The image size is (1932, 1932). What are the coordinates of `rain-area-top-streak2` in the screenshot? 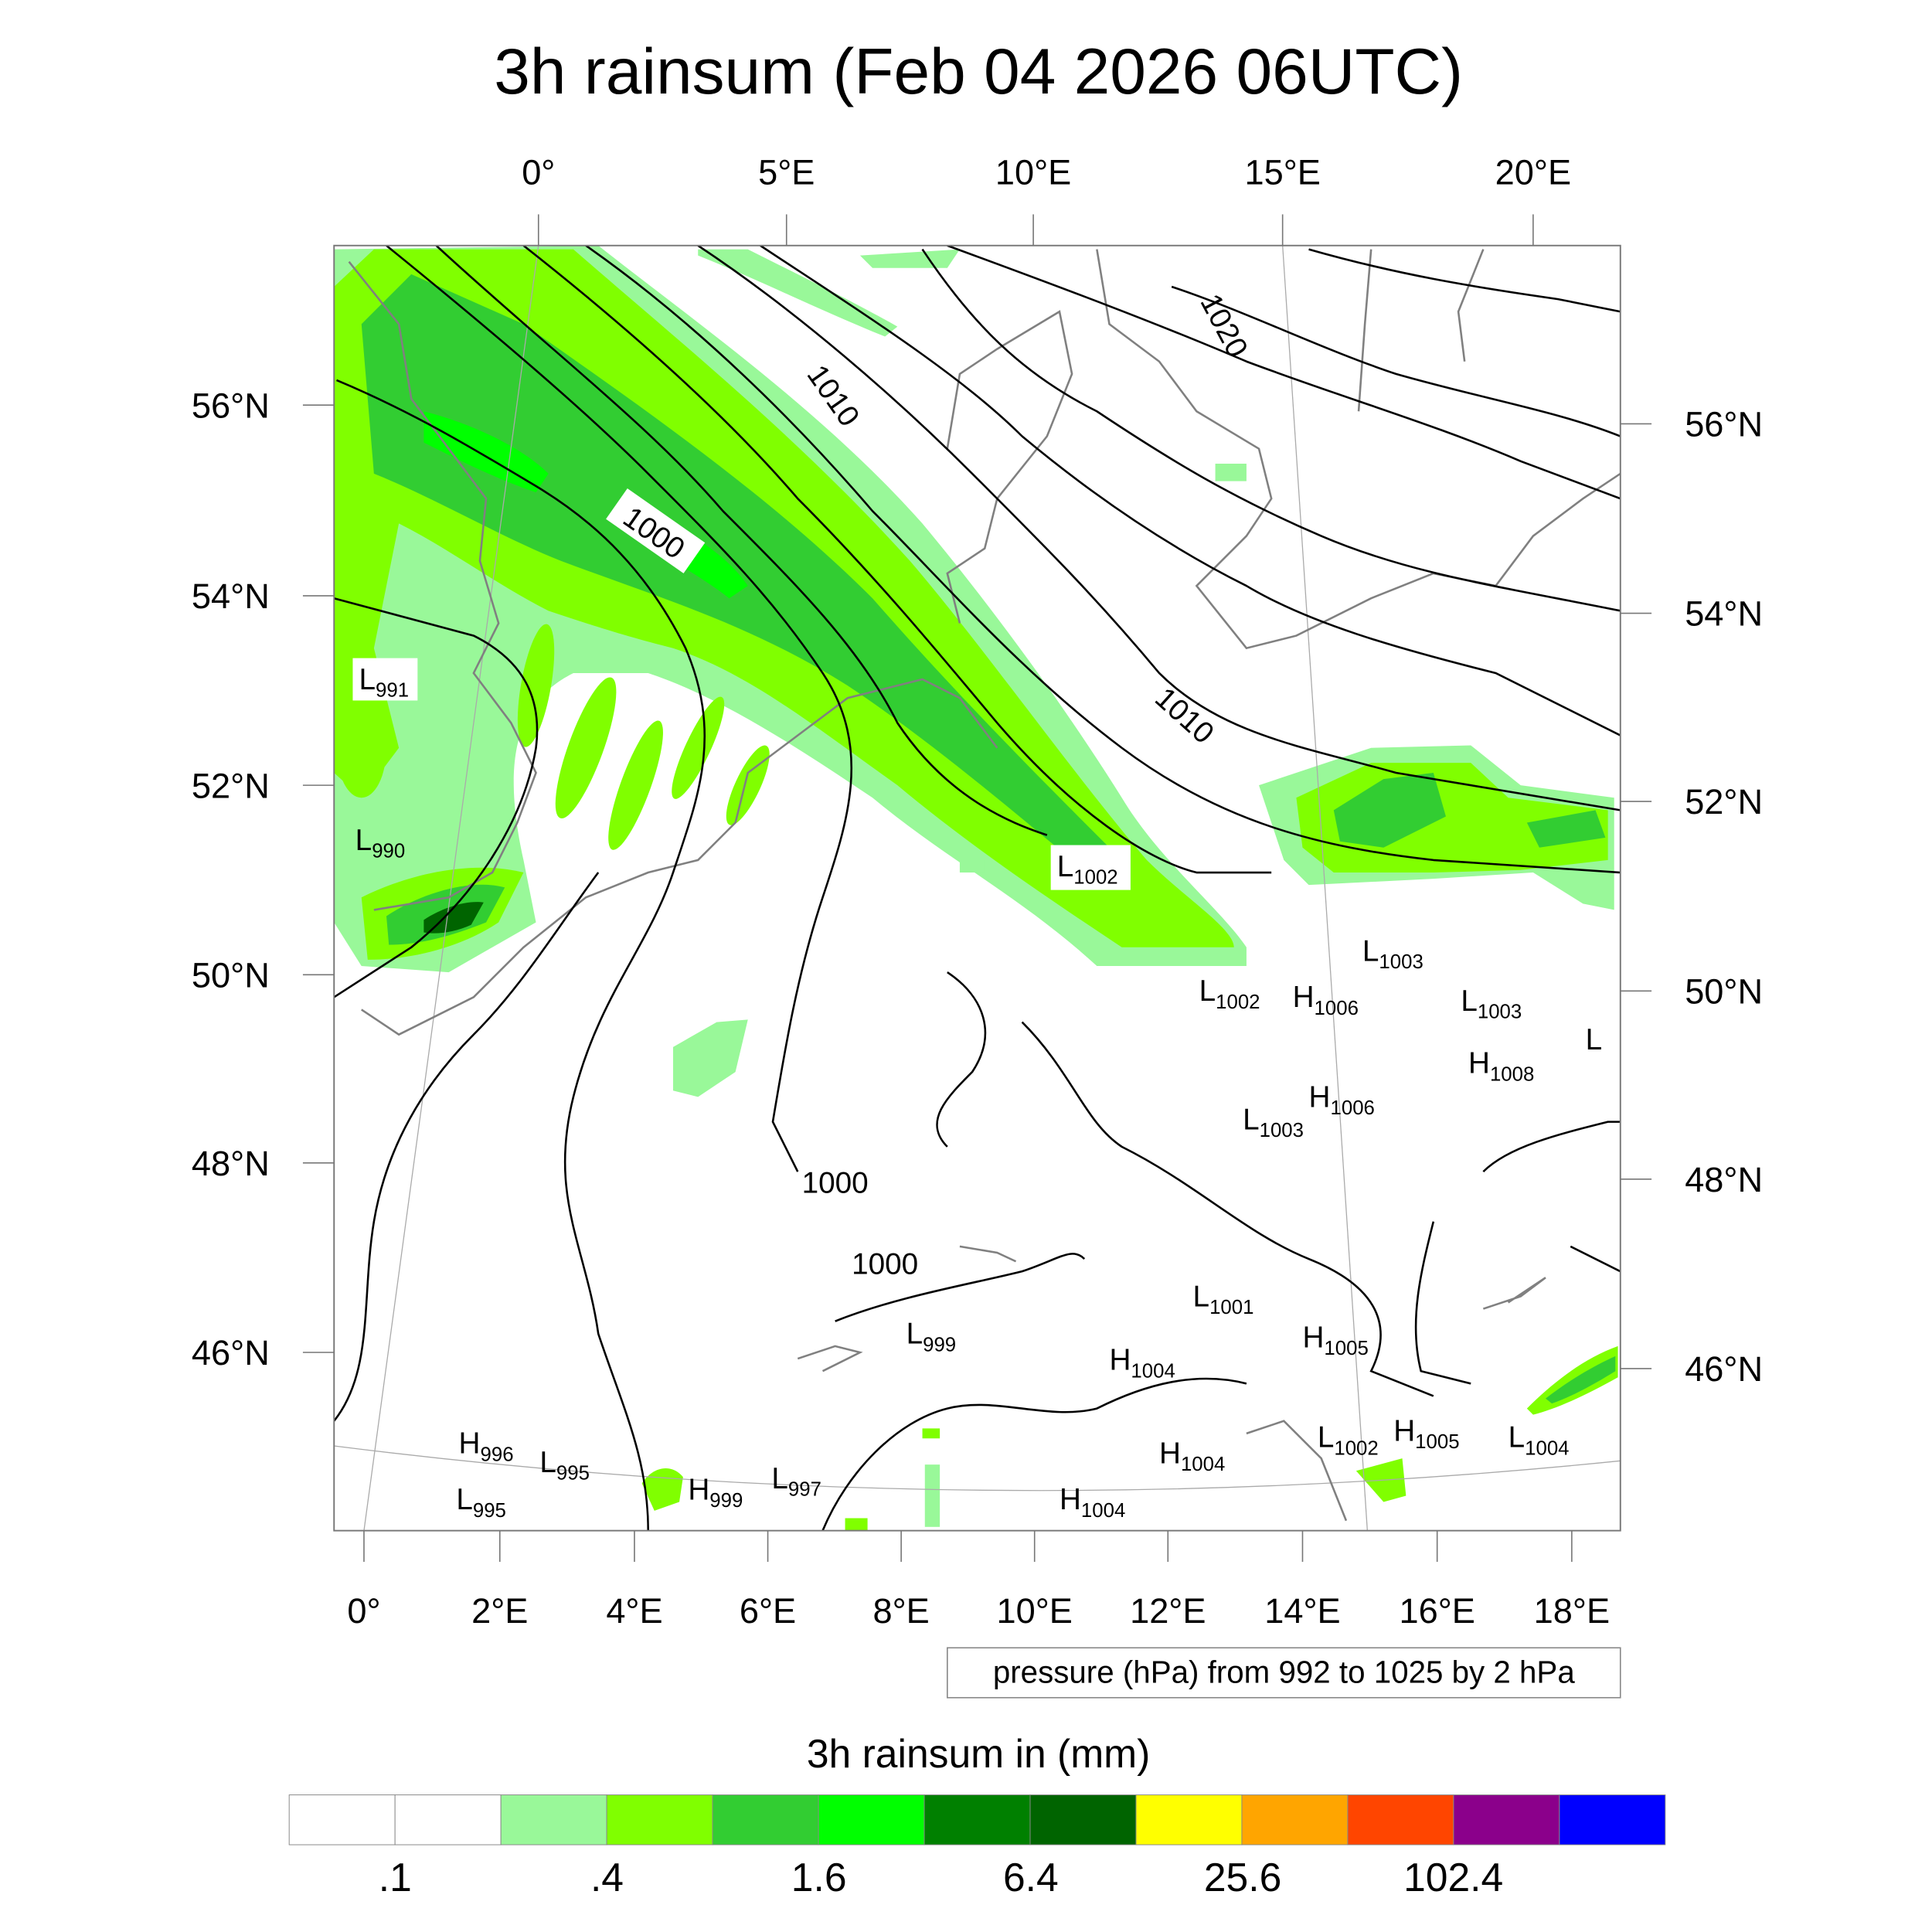 It's located at (910, 259).